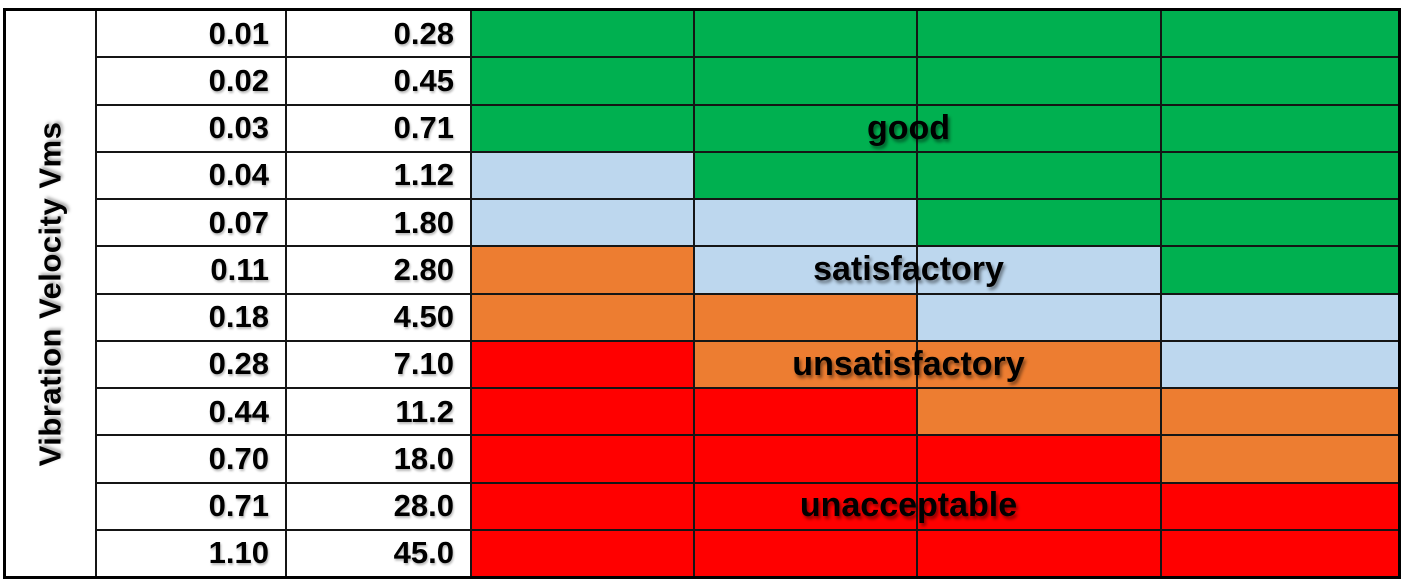 The width and height of the screenshot is (1404, 585). What do you see at coordinates (191, 223) in the screenshot?
I see `velocity-value-1: 0.07` at bounding box center [191, 223].